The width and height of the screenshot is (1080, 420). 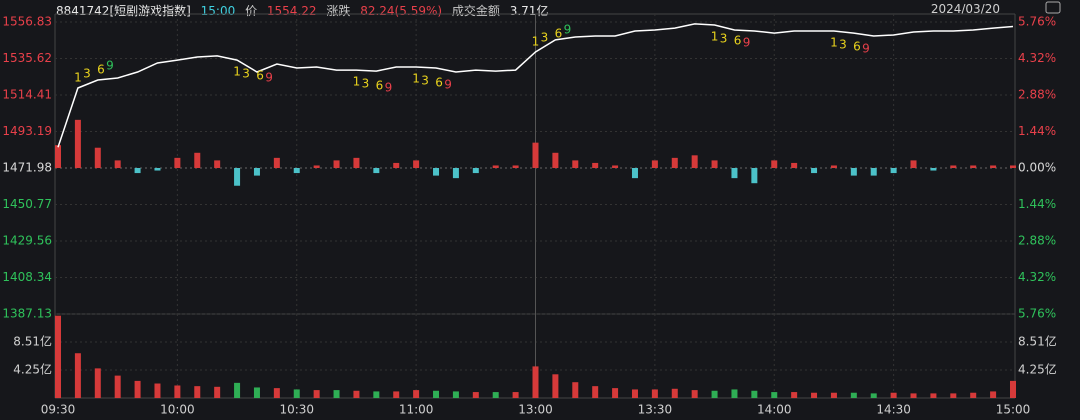 I want to click on y-tick-label: 1408.34, so click(x=27, y=277).